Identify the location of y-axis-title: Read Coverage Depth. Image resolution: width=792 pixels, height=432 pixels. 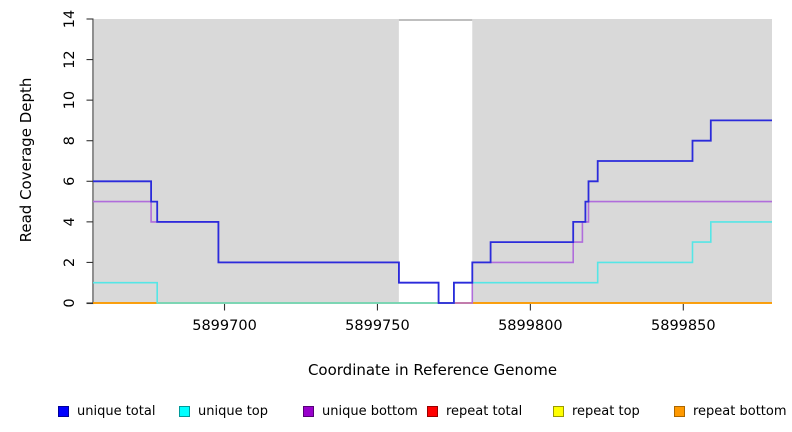
(26, 160).